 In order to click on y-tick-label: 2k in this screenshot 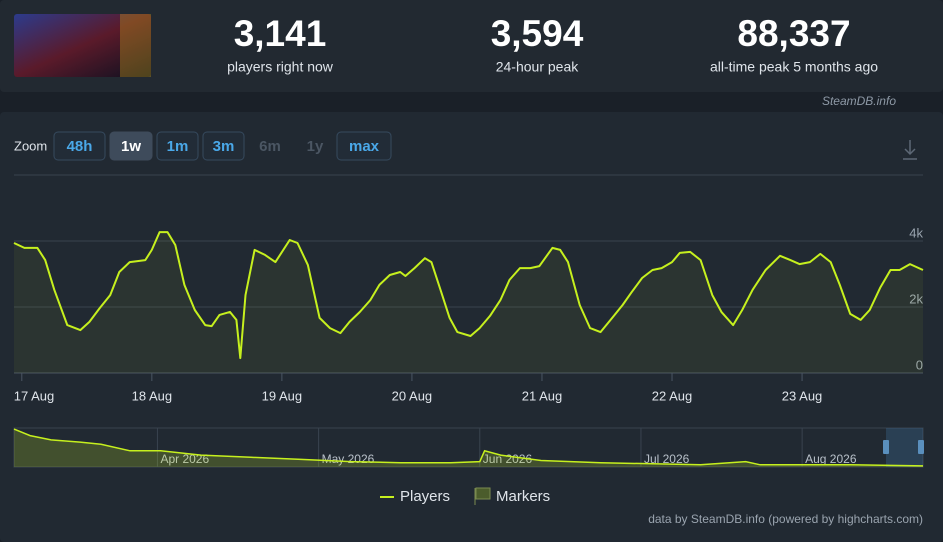, I will do `click(916, 298)`.